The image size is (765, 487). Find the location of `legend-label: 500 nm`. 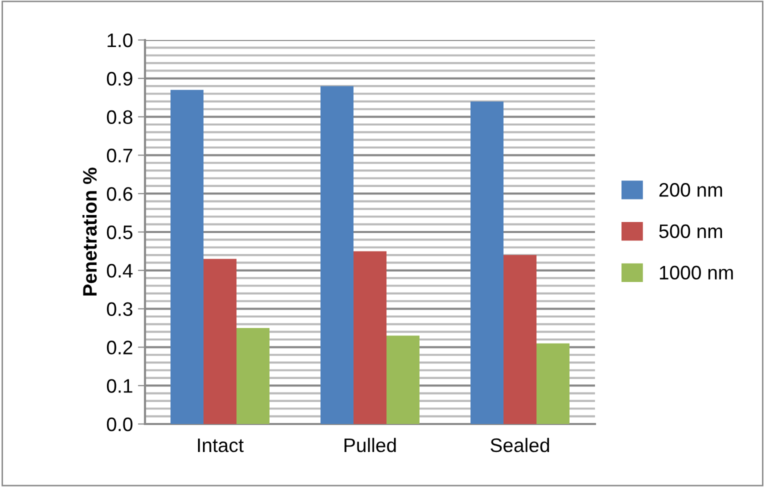

legend-label: 500 nm is located at coordinates (690, 231).